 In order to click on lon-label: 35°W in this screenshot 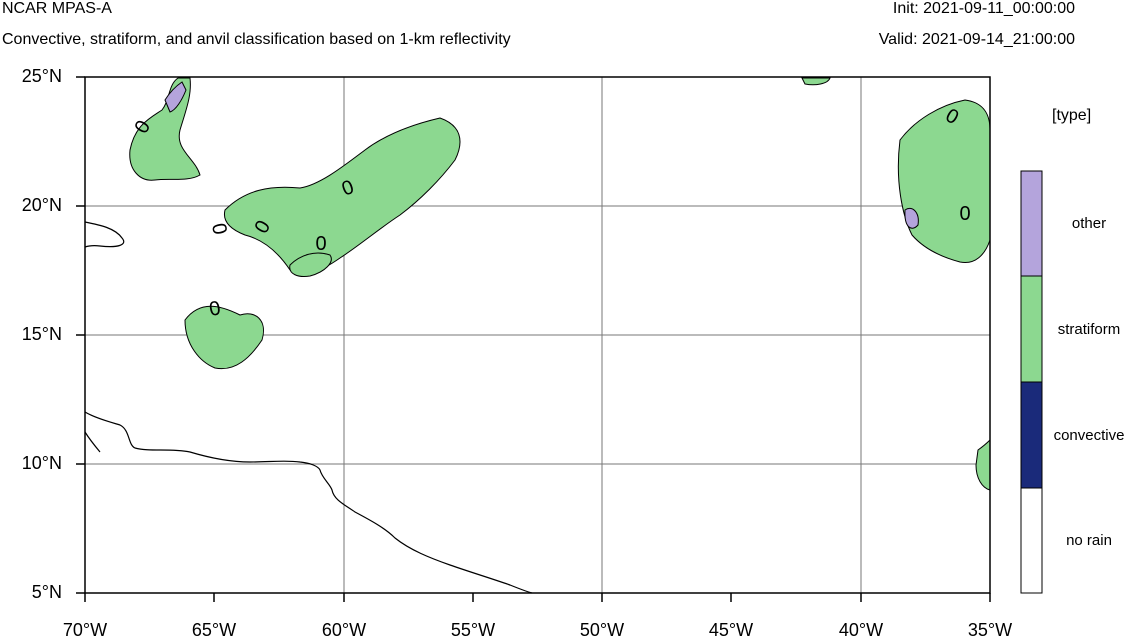, I will do `click(990, 630)`.